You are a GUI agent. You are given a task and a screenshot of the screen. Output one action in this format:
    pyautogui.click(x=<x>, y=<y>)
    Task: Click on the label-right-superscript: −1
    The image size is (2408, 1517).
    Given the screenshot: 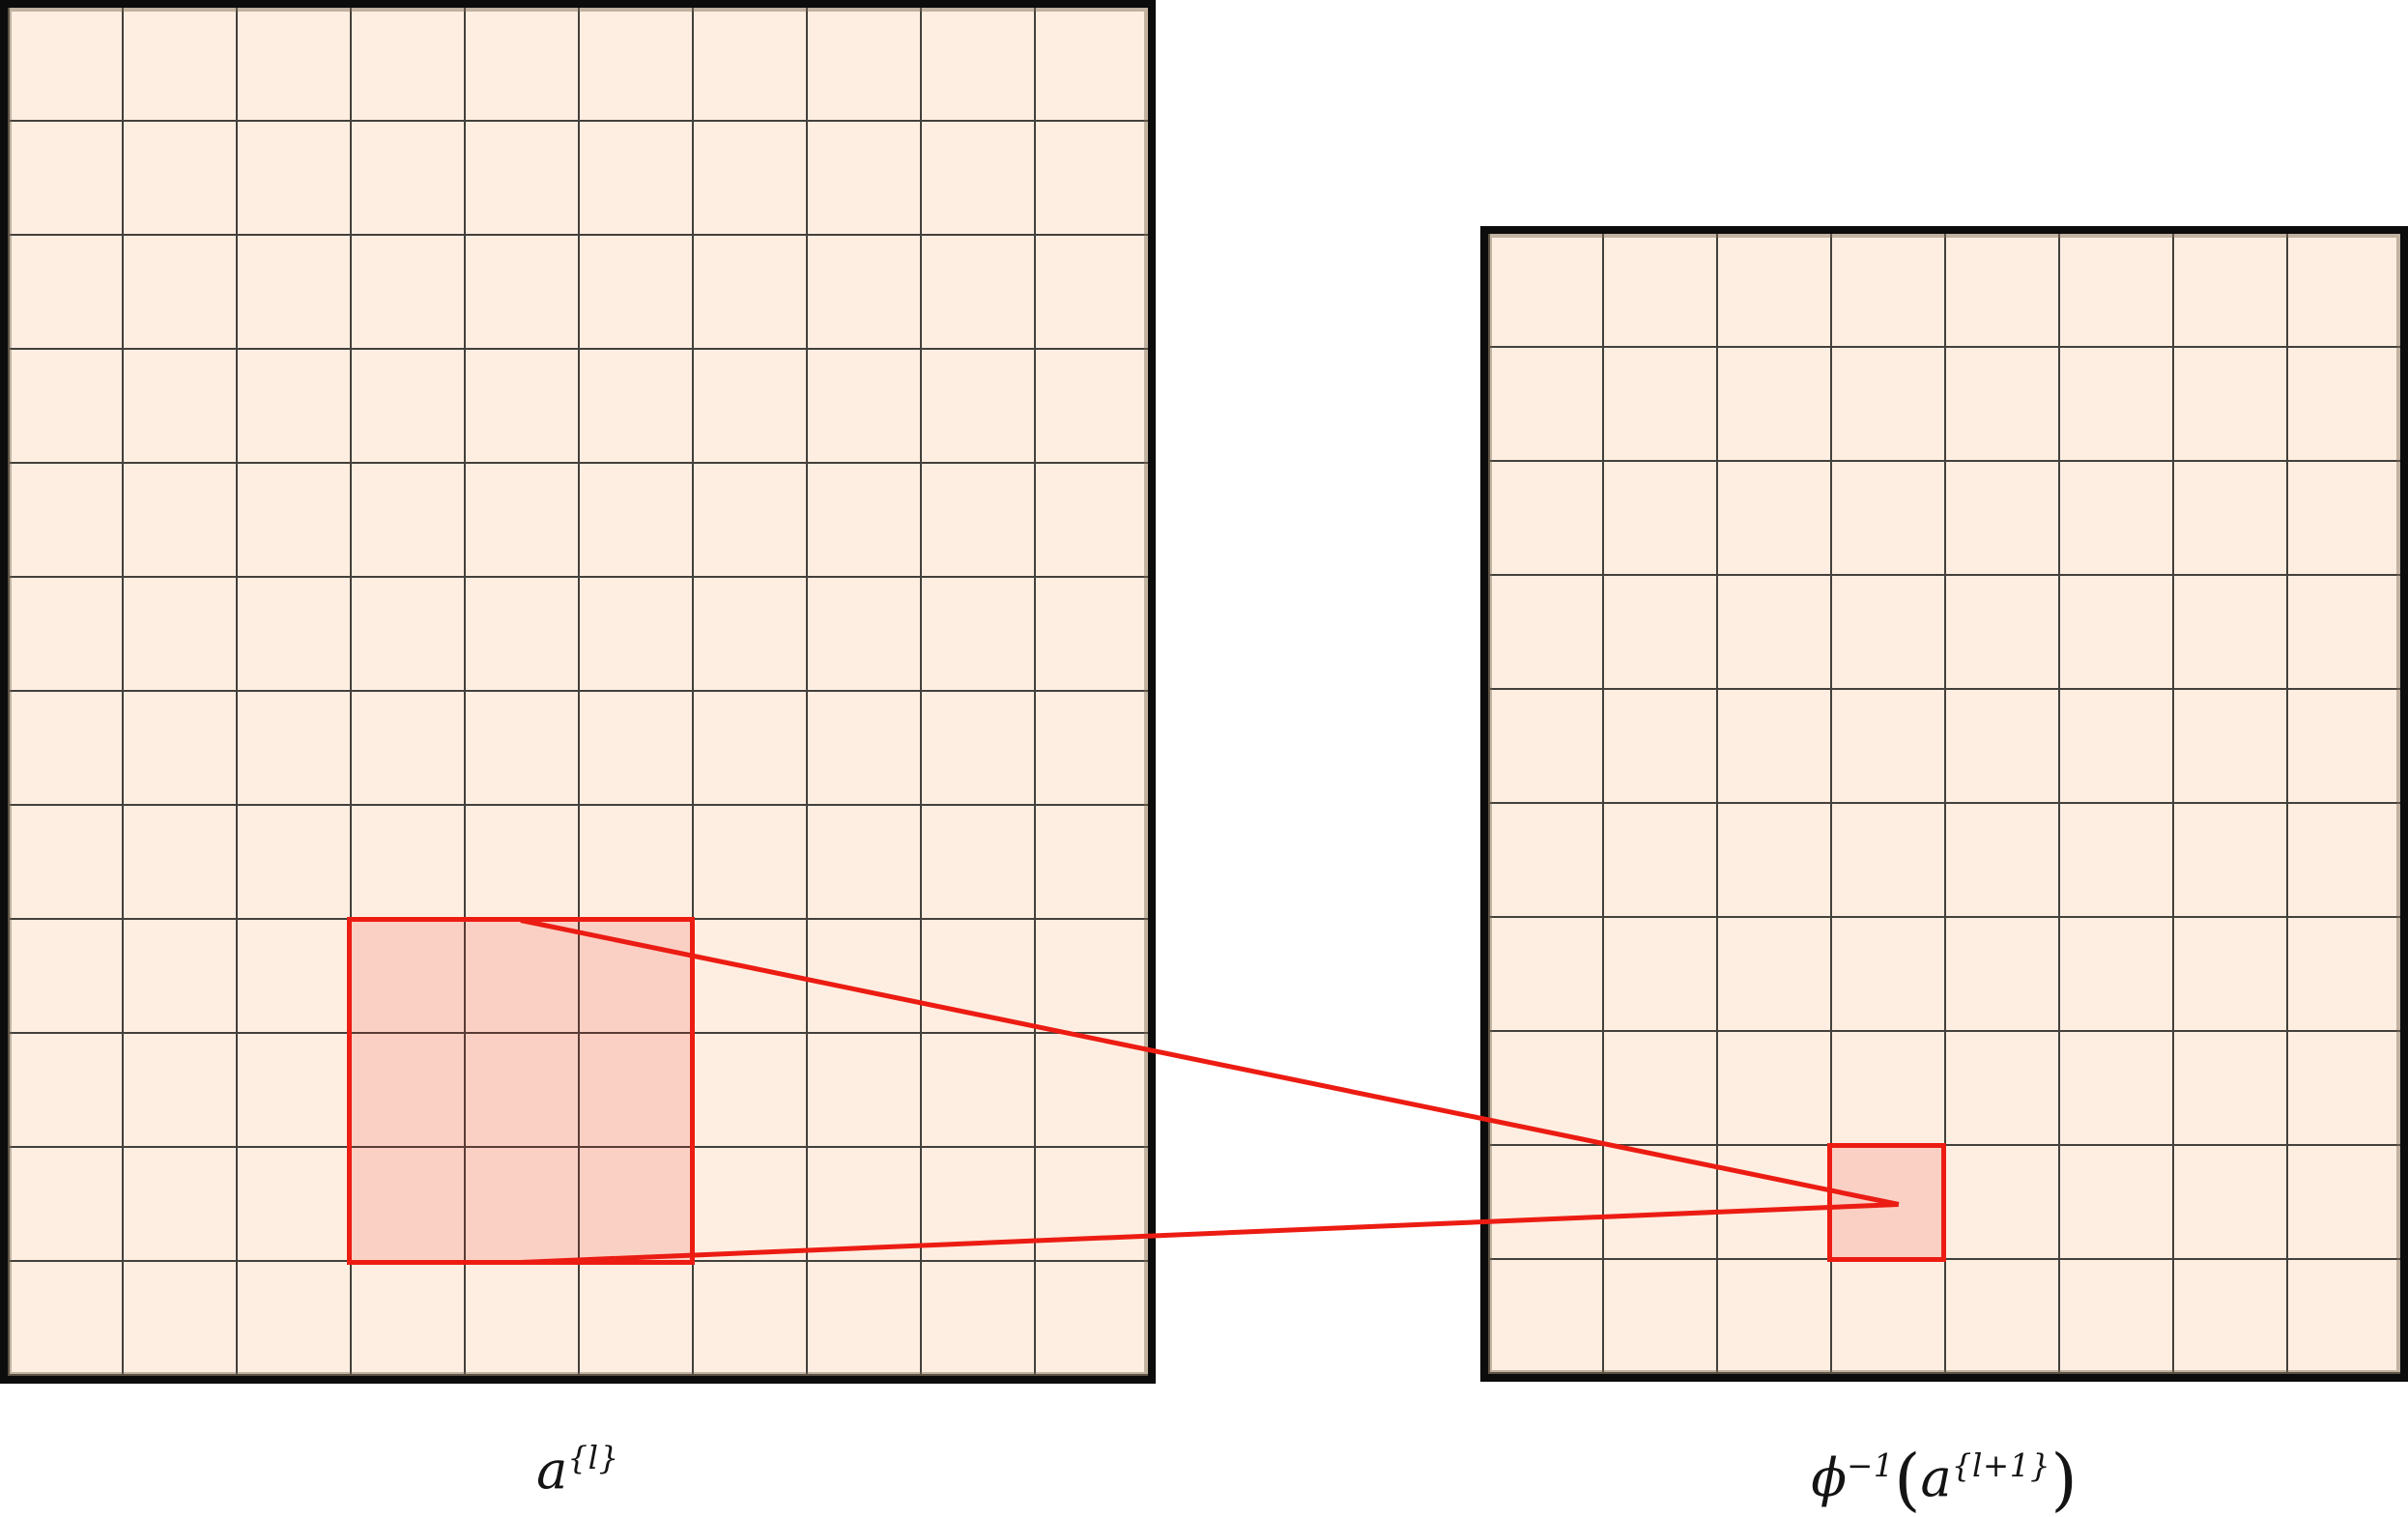 What is the action you would take?
    pyautogui.click(x=1871, y=1465)
    